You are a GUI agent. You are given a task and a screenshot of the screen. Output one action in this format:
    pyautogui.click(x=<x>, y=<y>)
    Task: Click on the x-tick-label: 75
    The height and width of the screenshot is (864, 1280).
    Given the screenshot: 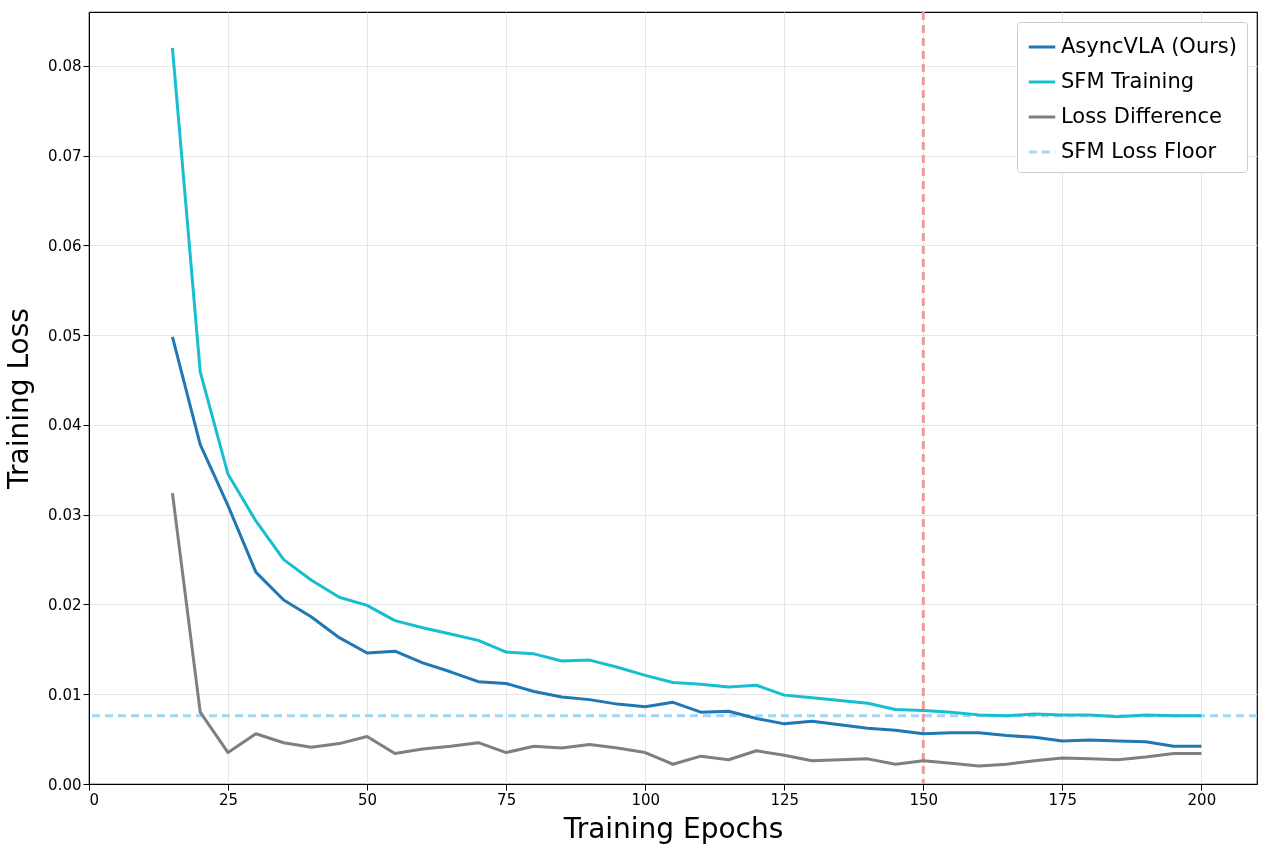 What is the action you would take?
    pyautogui.click(x=507, y=799)
    